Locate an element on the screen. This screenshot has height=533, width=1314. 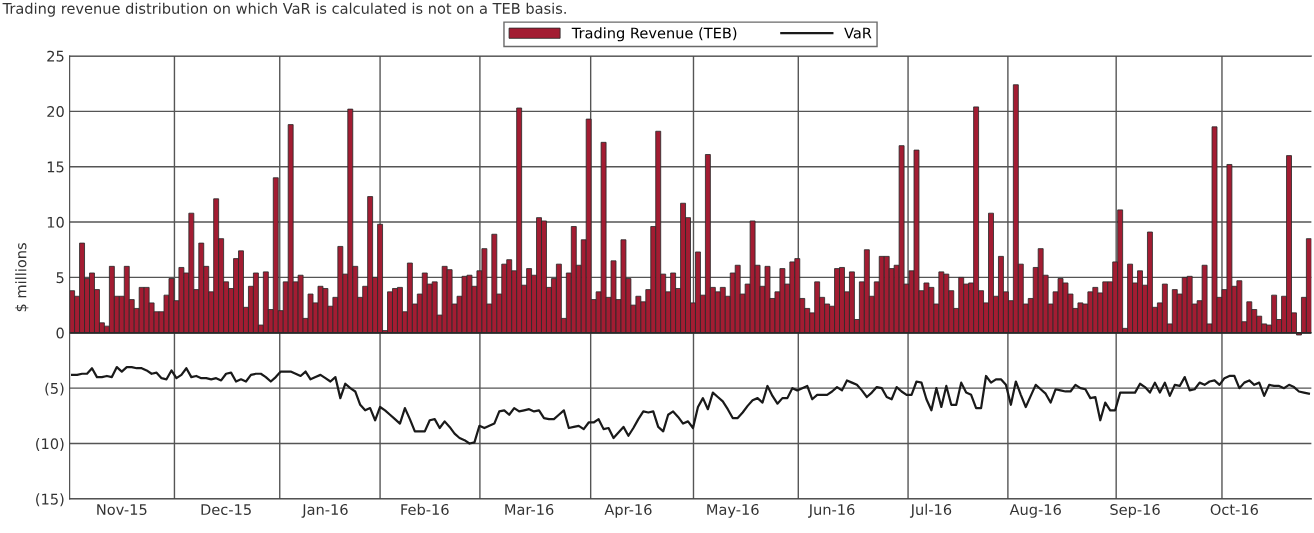
y-tick-label: 20 is located at coordinates (55, 112).